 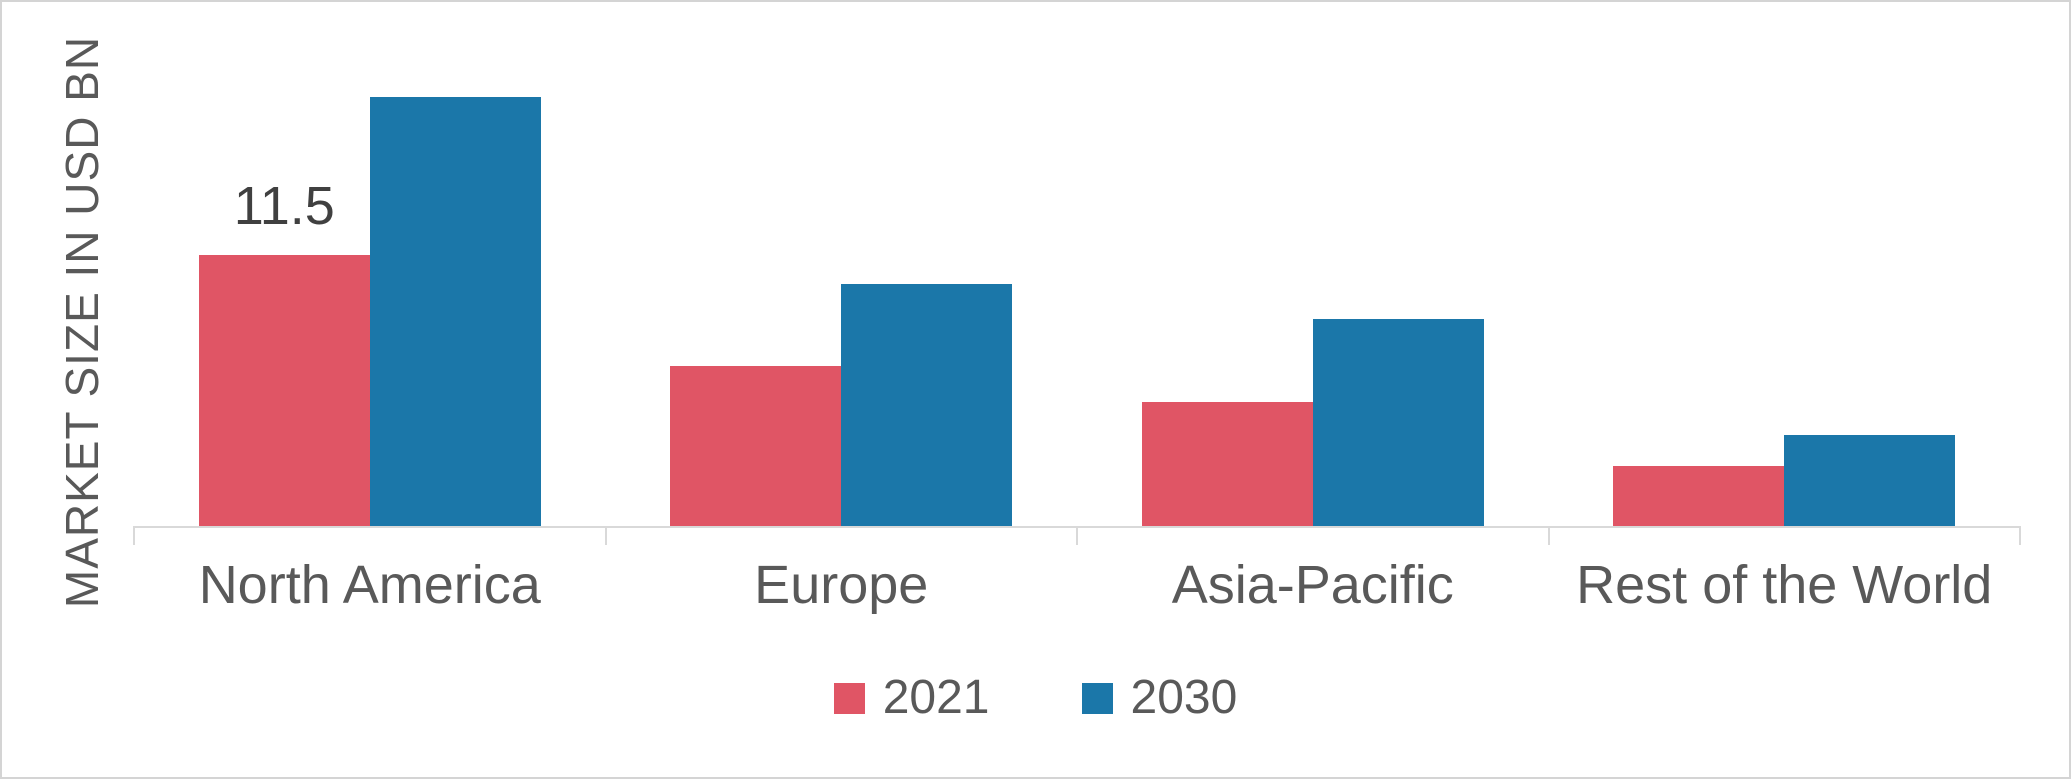 What do you see at coordinates (936, 697) in the screenshot?
I see `legend-label-2021: 2021` at bounding box center [936, 697].